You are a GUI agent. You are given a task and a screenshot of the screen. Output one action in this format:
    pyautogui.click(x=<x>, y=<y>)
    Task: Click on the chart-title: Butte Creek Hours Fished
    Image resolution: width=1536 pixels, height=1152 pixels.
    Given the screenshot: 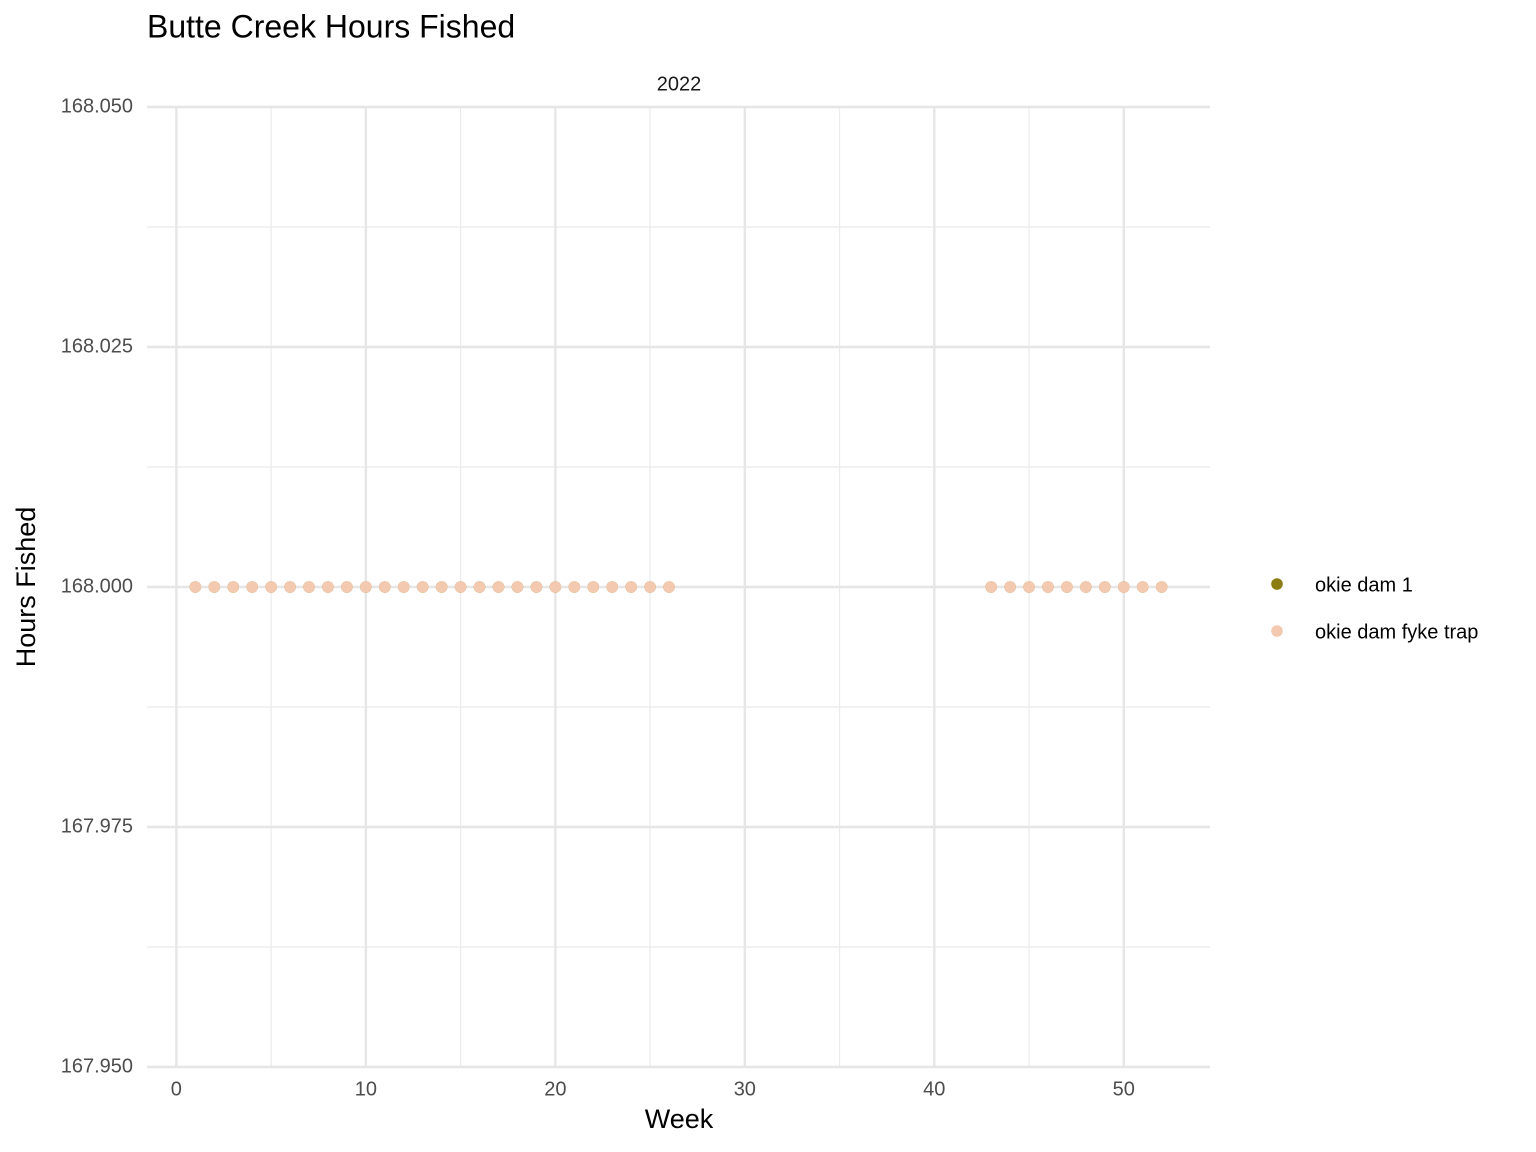 What is the action you would take?
    pyautogui.click(x=331, y=26)
    